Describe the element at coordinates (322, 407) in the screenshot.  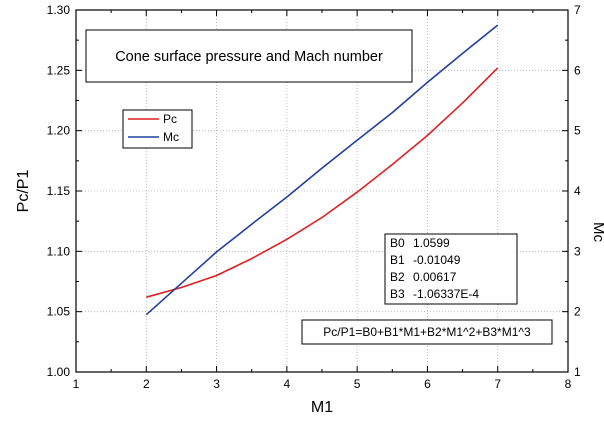
I see `x-axis-label: M1` at that location.